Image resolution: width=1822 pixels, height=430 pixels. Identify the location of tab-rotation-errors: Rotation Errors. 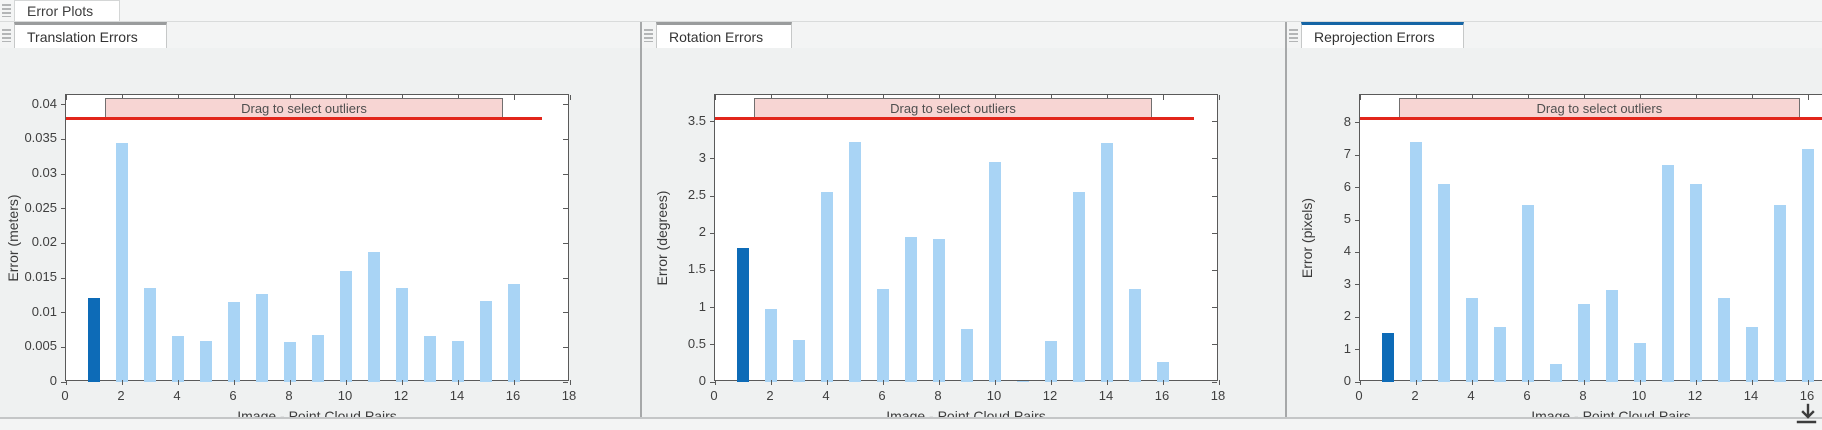
(724, 35).